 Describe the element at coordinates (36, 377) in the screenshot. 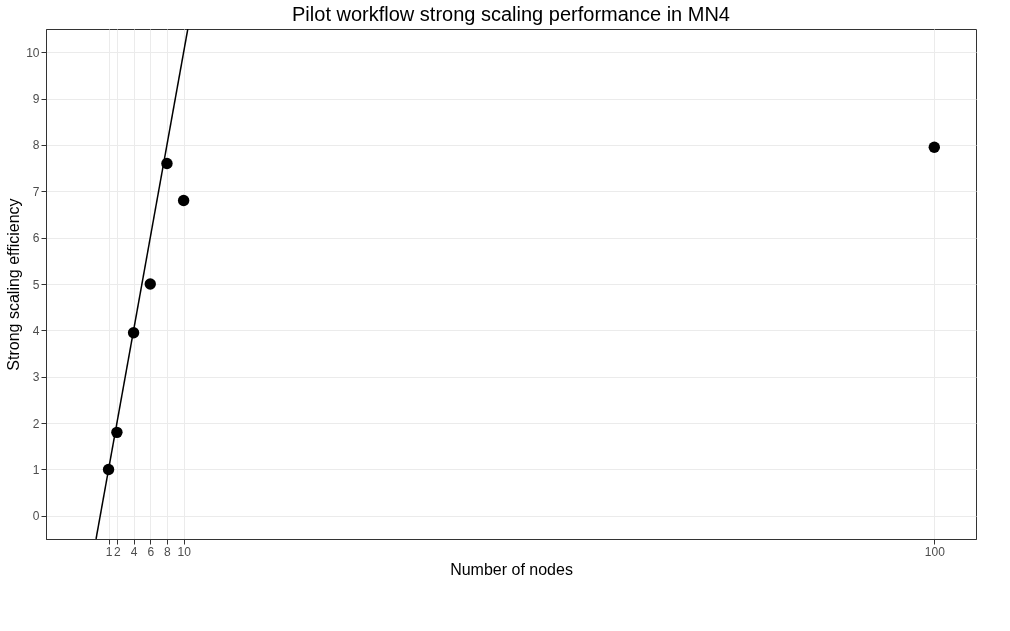

I see `y-tick-label: 3` at that location.